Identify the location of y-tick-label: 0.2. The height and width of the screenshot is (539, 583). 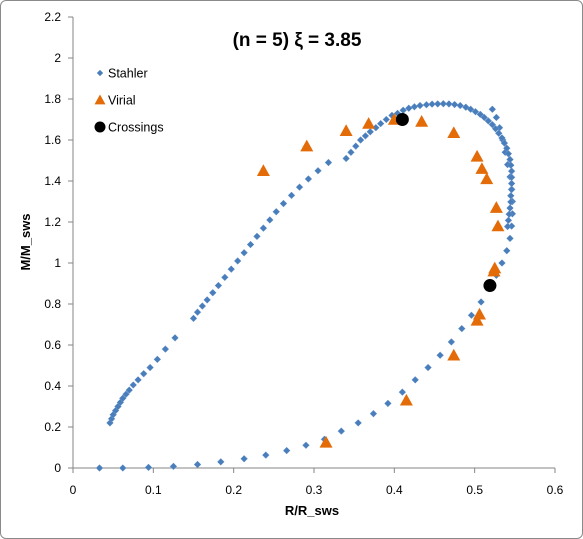
(52, 427).